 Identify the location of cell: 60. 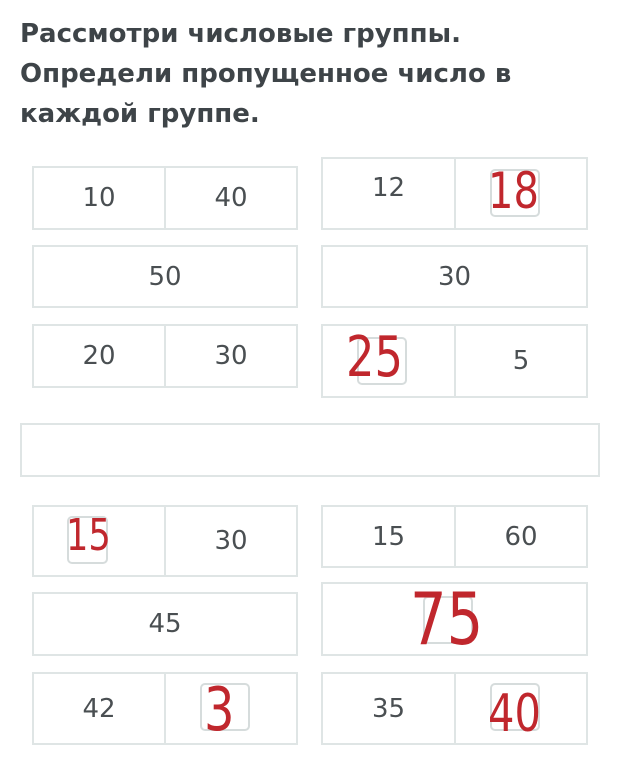
(521, 536).